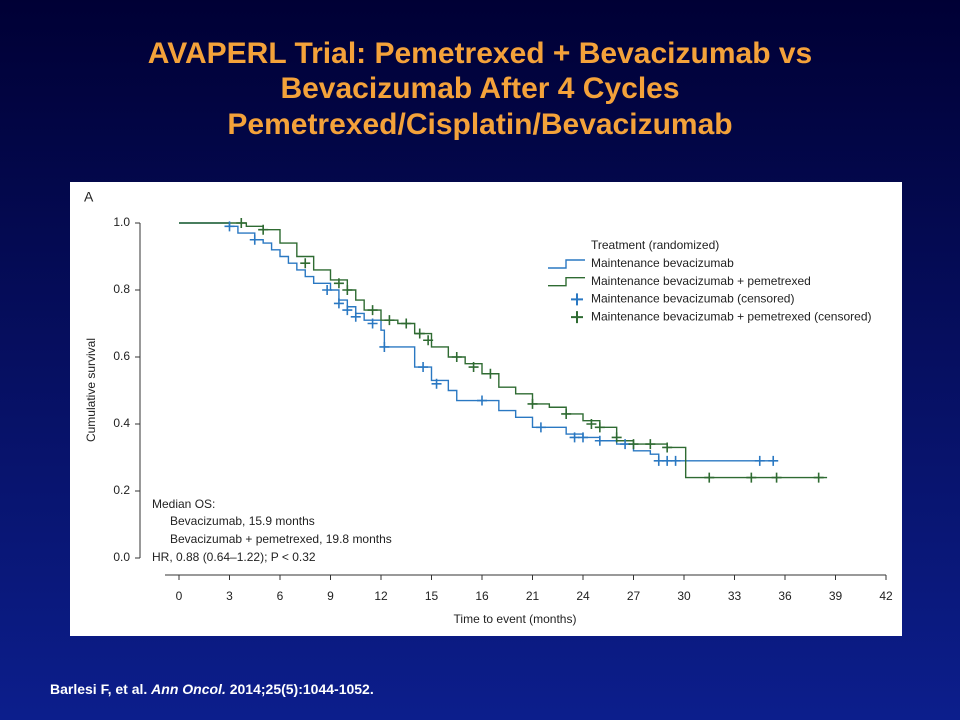 This screenshot has height=725, width=960. I want to click on y-tick-label: 0.4, so click(121, 423).